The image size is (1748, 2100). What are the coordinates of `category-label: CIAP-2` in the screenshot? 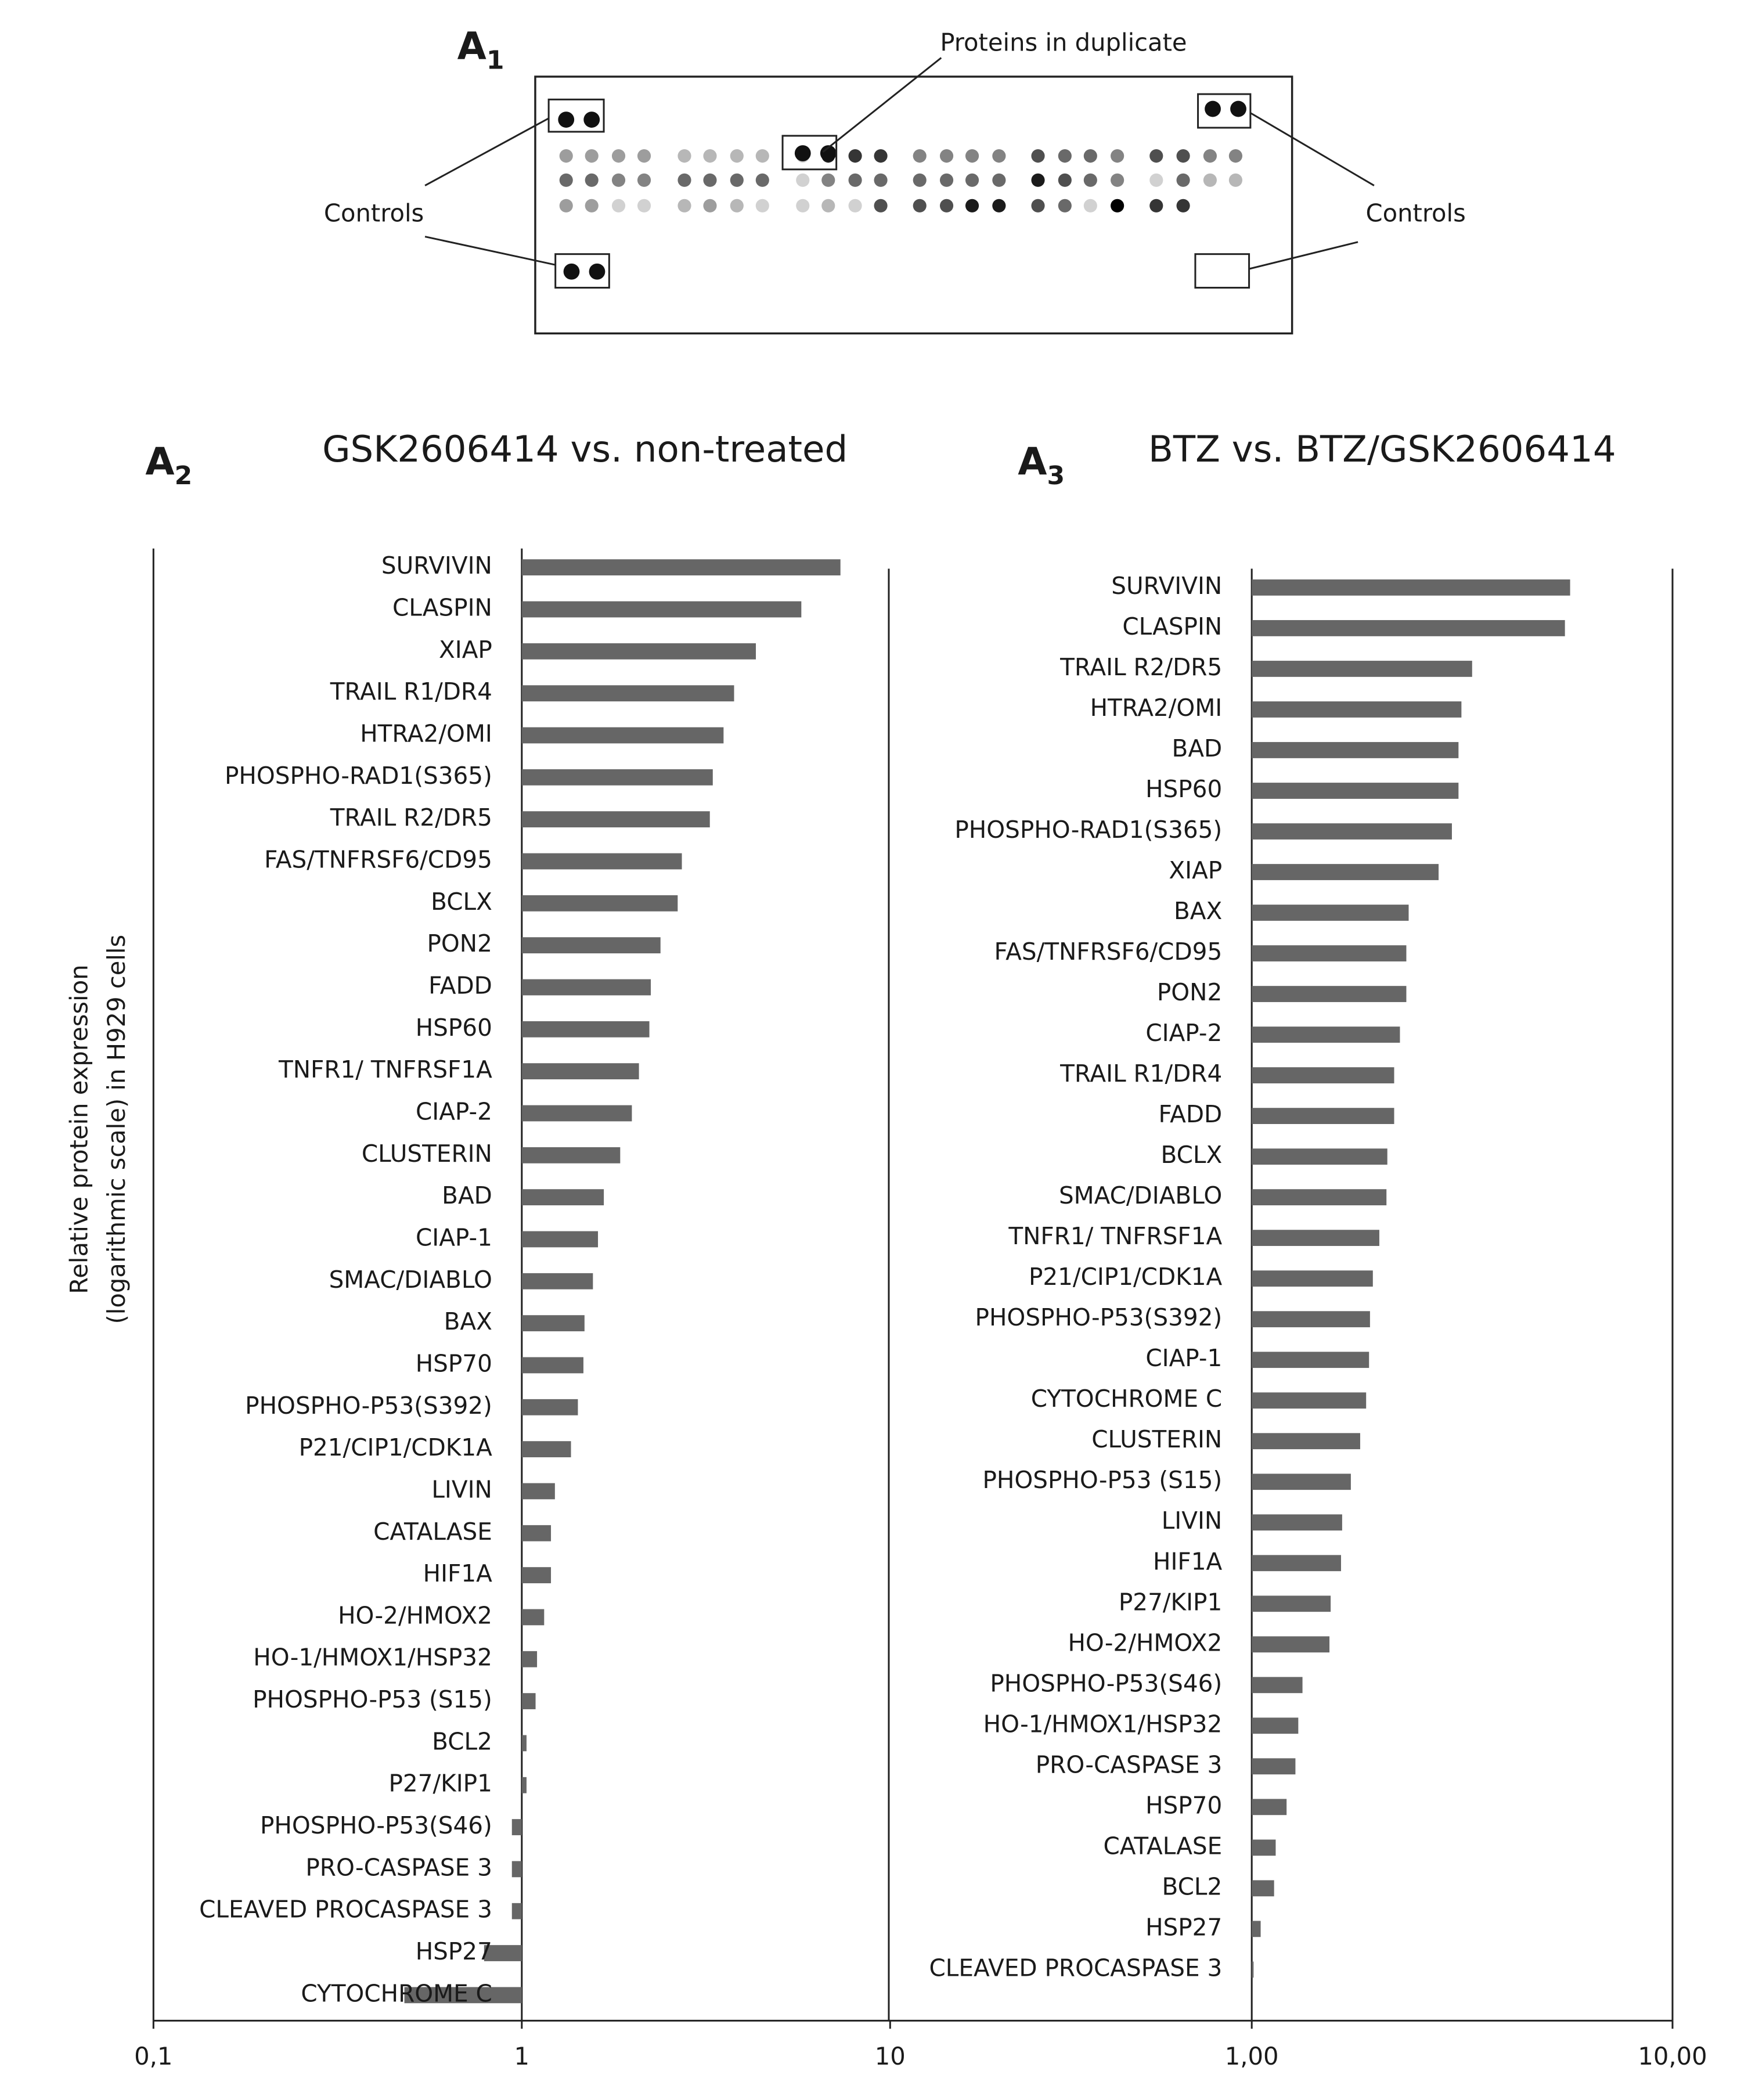 It's located at (454, 1111).